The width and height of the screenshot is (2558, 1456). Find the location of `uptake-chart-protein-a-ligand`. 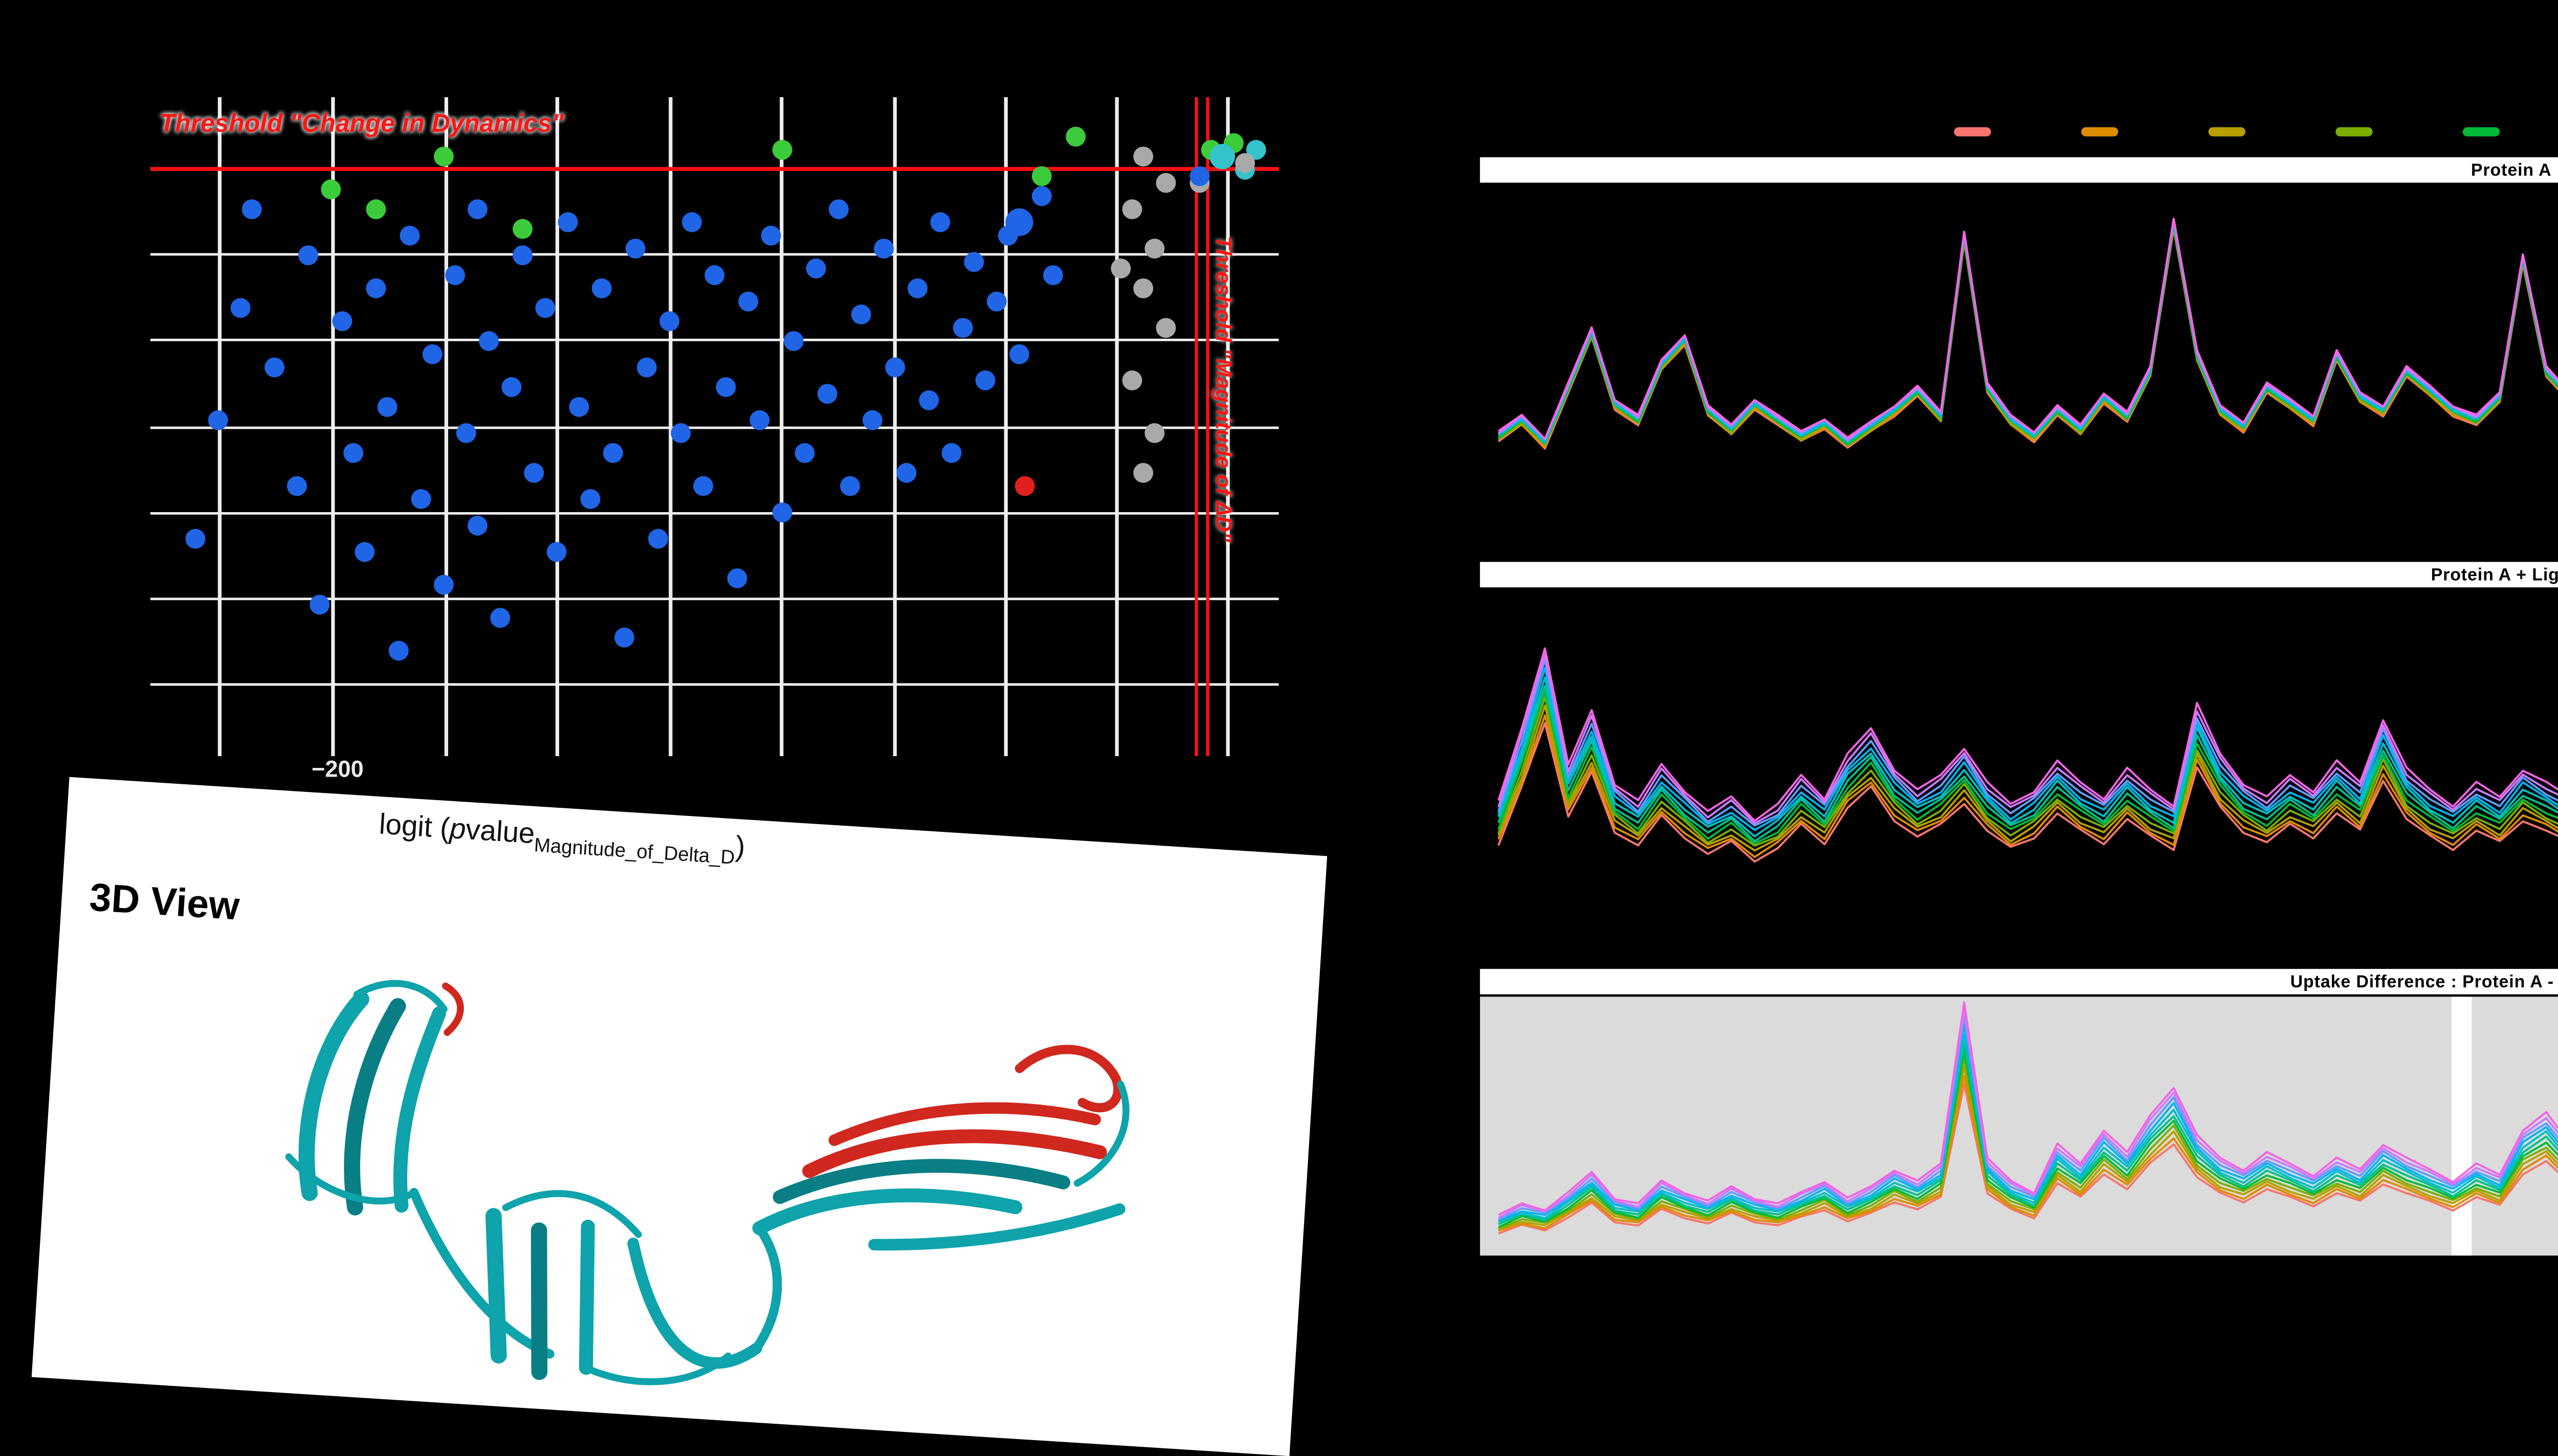

uptake-chart-protein-a-ligand is located at coordinates (2019, 768).